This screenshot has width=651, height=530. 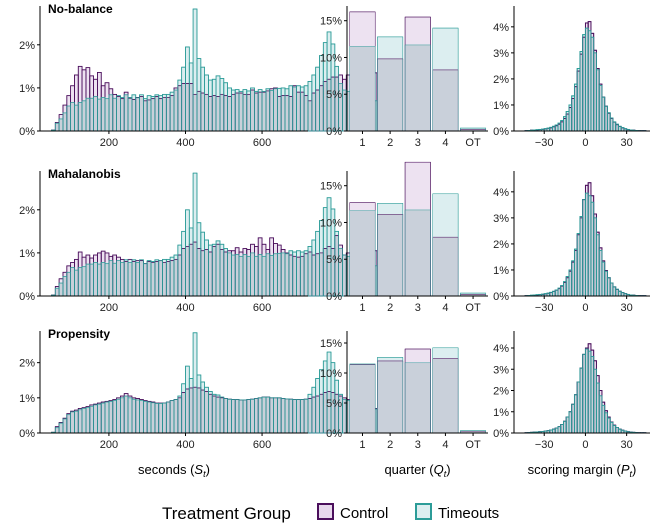 What do you see at coordinates (84, 174) in the screenshot?
I see `row-title: Mahalanobis` at bounding box center [84, 174].